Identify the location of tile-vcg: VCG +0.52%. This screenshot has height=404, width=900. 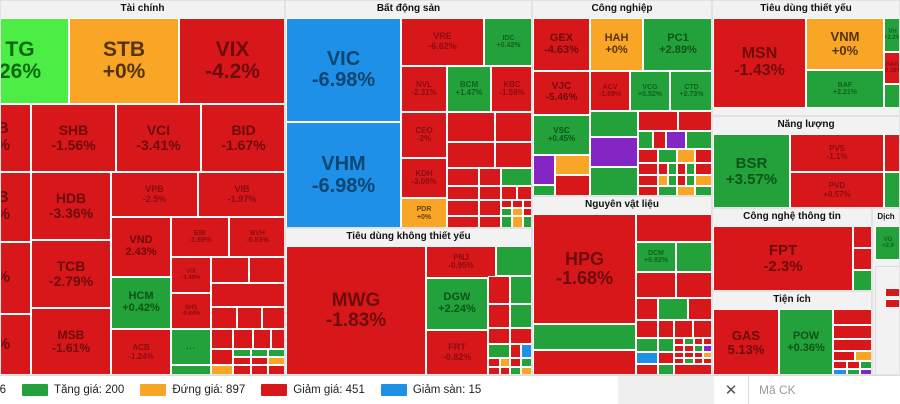
(650, 91).